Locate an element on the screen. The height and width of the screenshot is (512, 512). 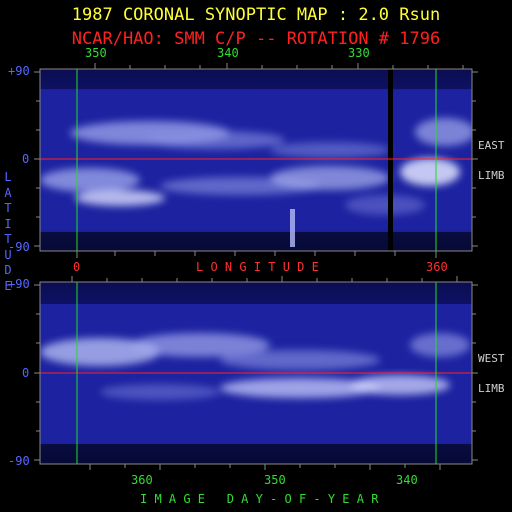
top-axis-tick-330: 330 is located at coordinates (359, 53).